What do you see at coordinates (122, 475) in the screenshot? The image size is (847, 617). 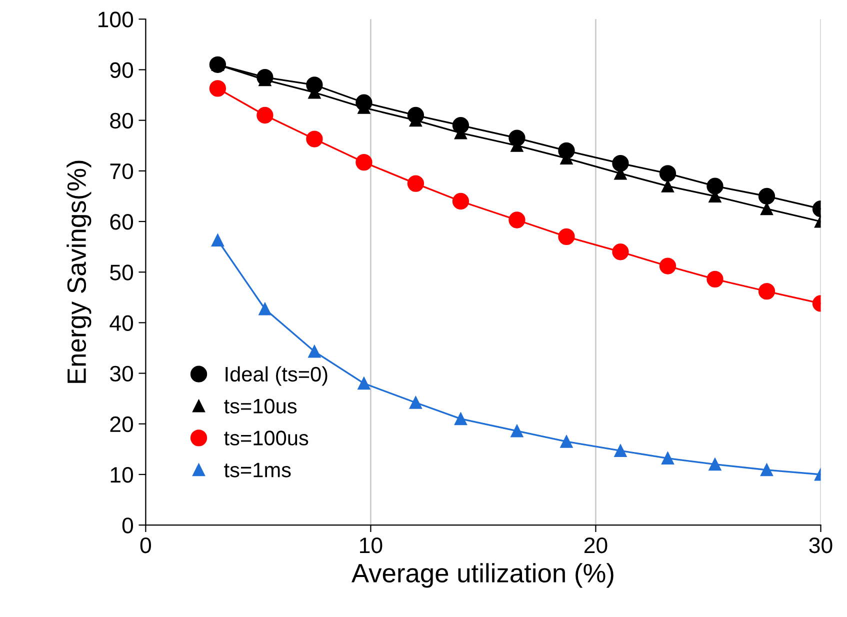 I see `y-tick-label: 10` at bounding box center [122, 475].